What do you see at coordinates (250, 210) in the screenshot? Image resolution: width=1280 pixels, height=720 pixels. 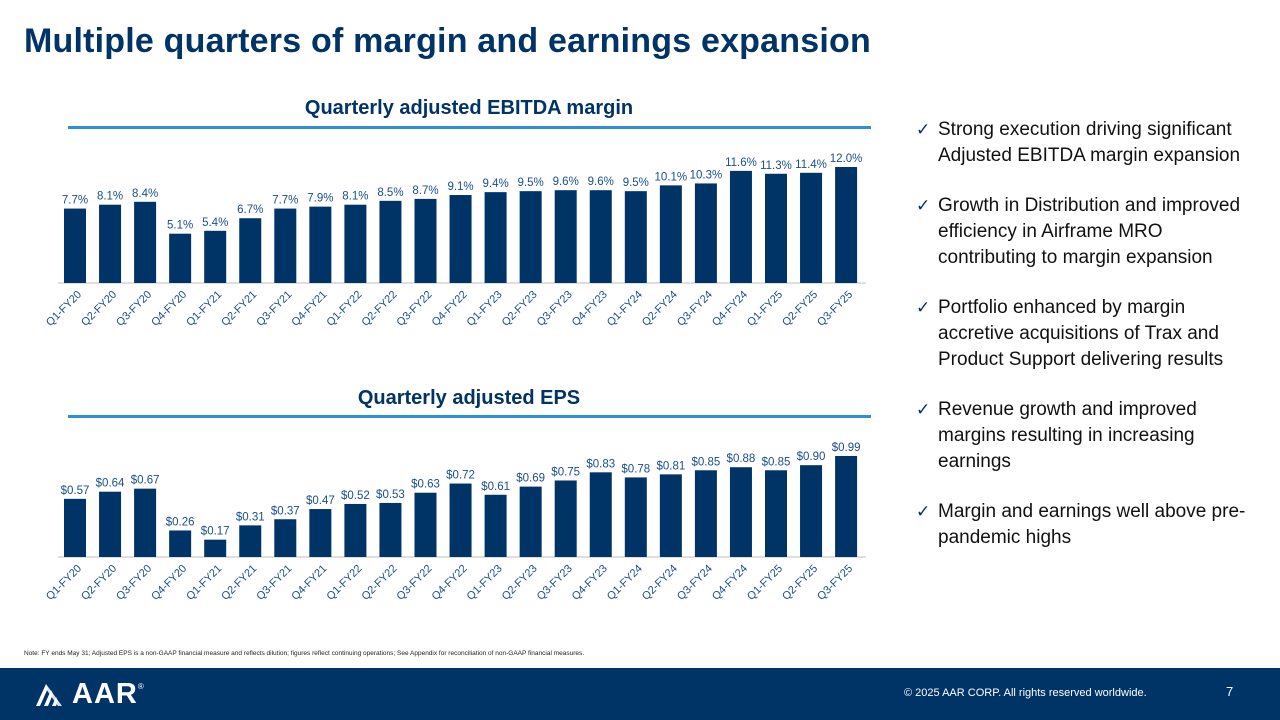 I see `ebitda-data-label: 6.7%` at bounding box center [250, 210].